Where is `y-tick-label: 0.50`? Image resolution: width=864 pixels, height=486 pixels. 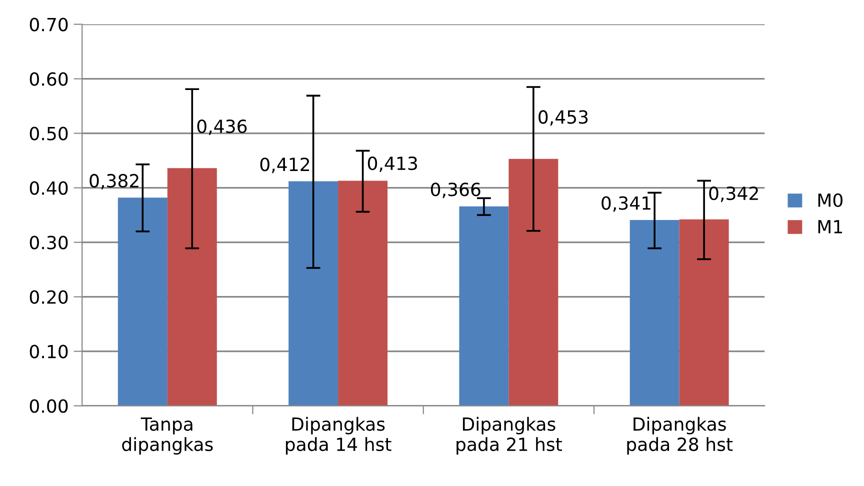
y-tick-label: 0.50 is located at coordinates (49, 133).